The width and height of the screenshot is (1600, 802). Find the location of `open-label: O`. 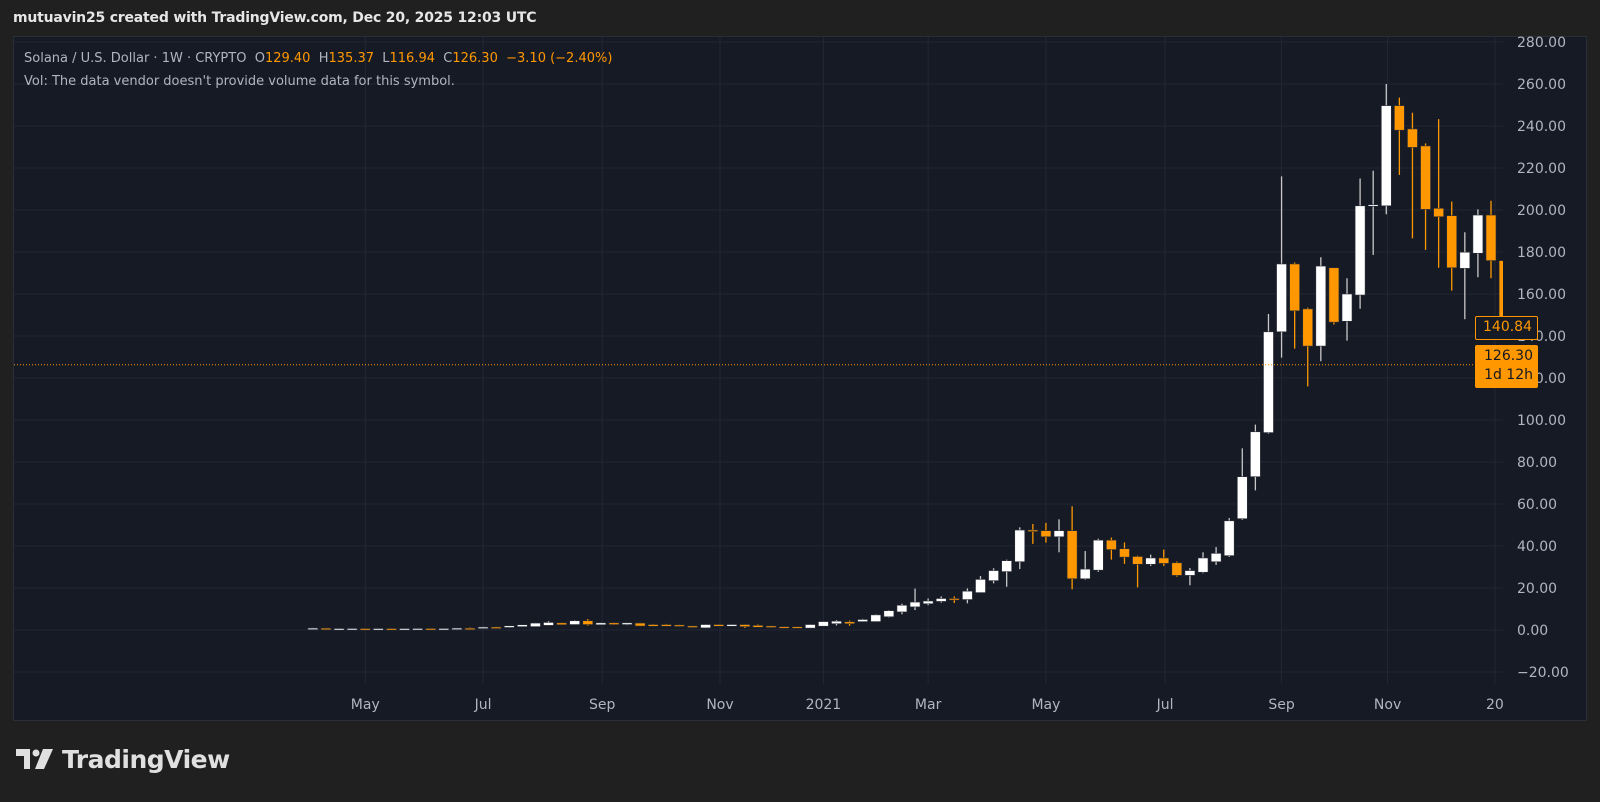

open-label: O is located at coordinates (259, 58).